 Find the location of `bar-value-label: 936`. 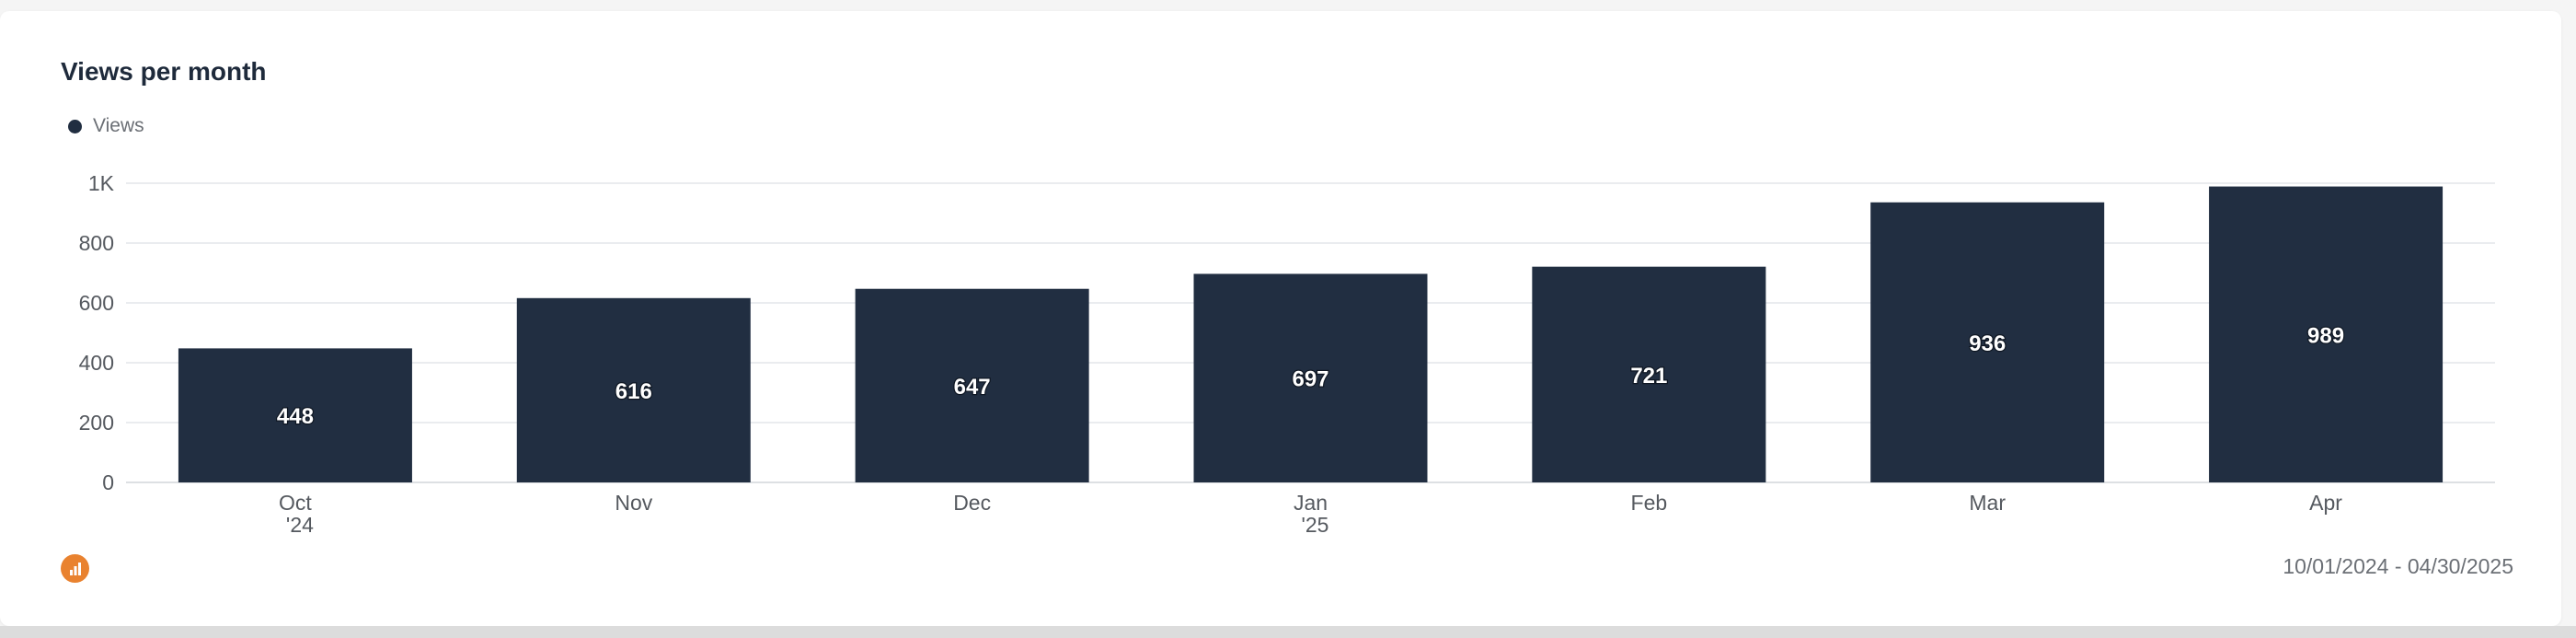

bar-value-label: 936 is located at coordinates (1987, 343).